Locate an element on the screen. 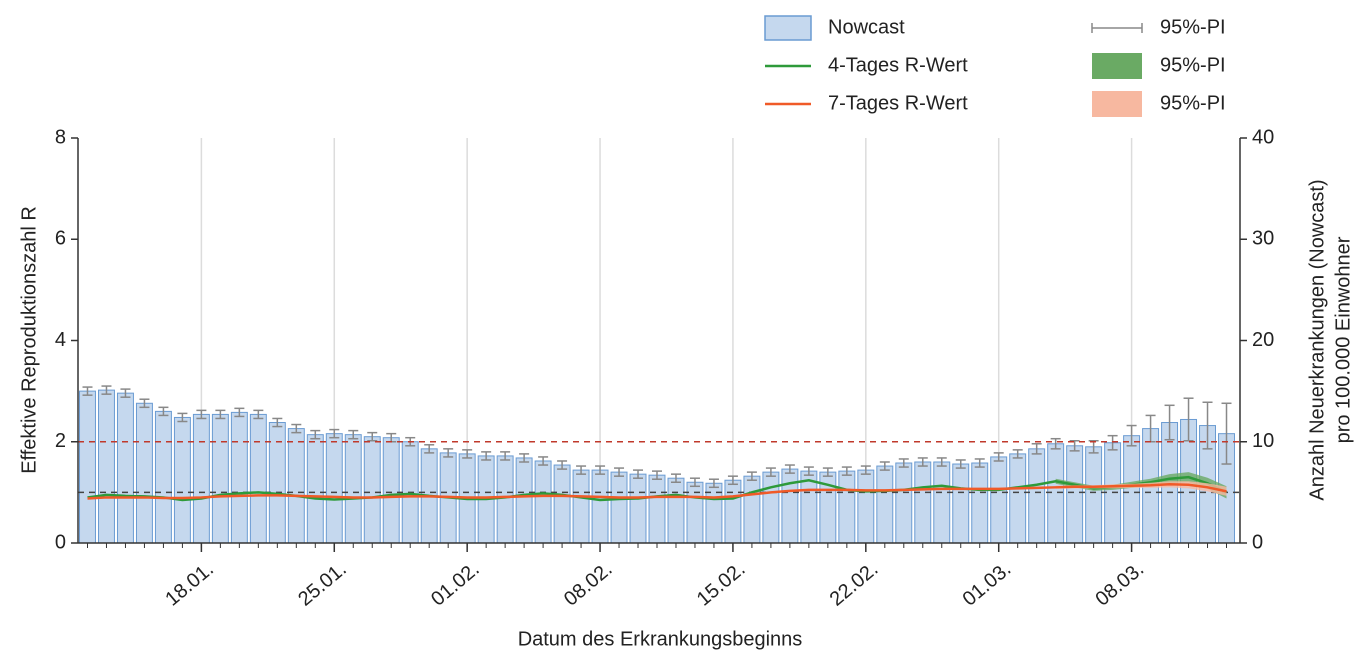 This screenshot has height=662, width=1370. y-tick-label: 2 is located at coordinates (60, 441).